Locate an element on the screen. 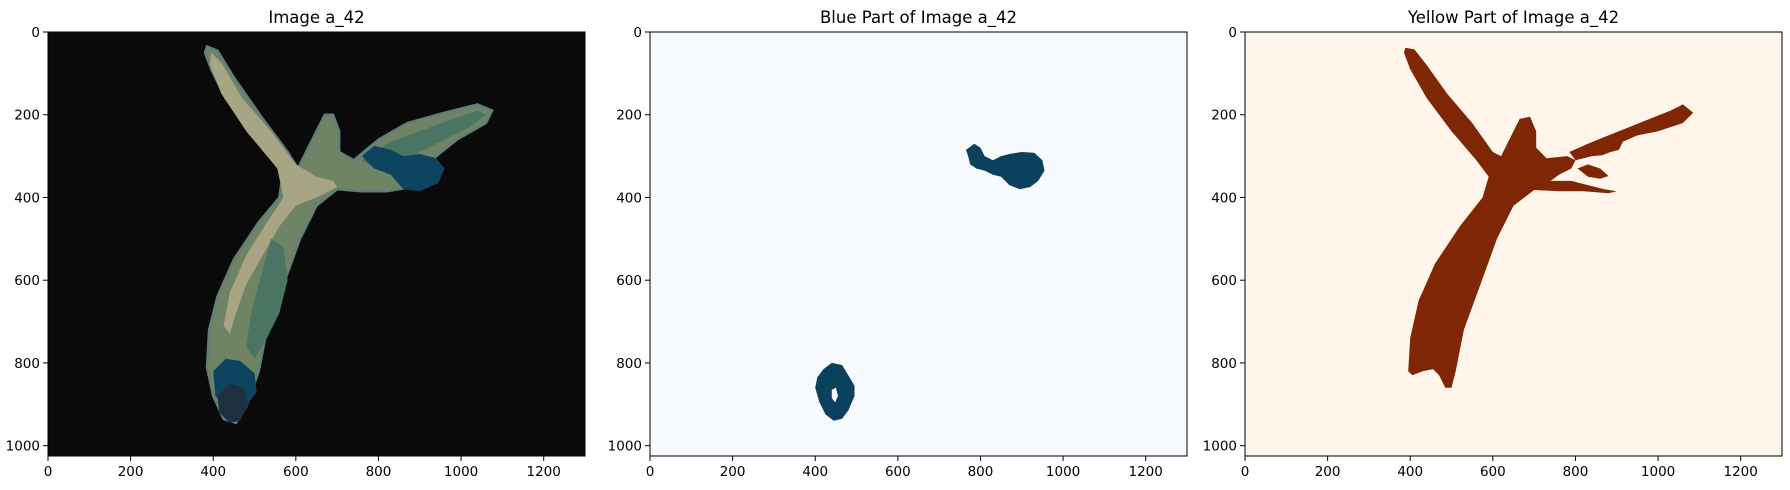 The image size is (1790, 490). region-lower-green is located at coordinates (267, 298).